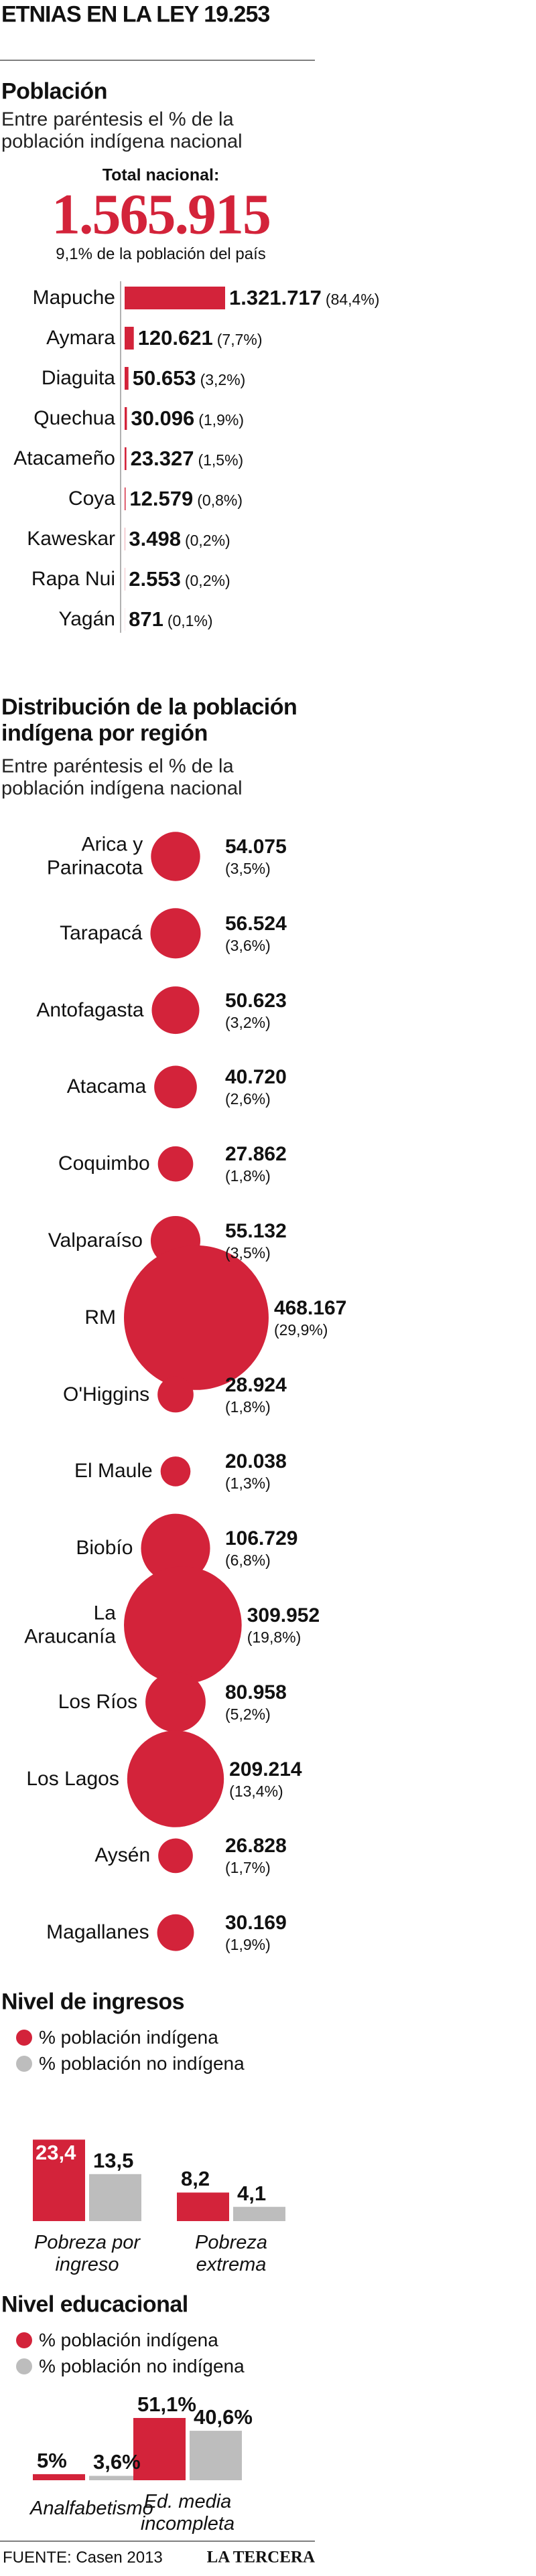  Describe the element at coordinates (93, 2002) in the screenshot. I see `section-title: Nivel de ingresos` at that location.